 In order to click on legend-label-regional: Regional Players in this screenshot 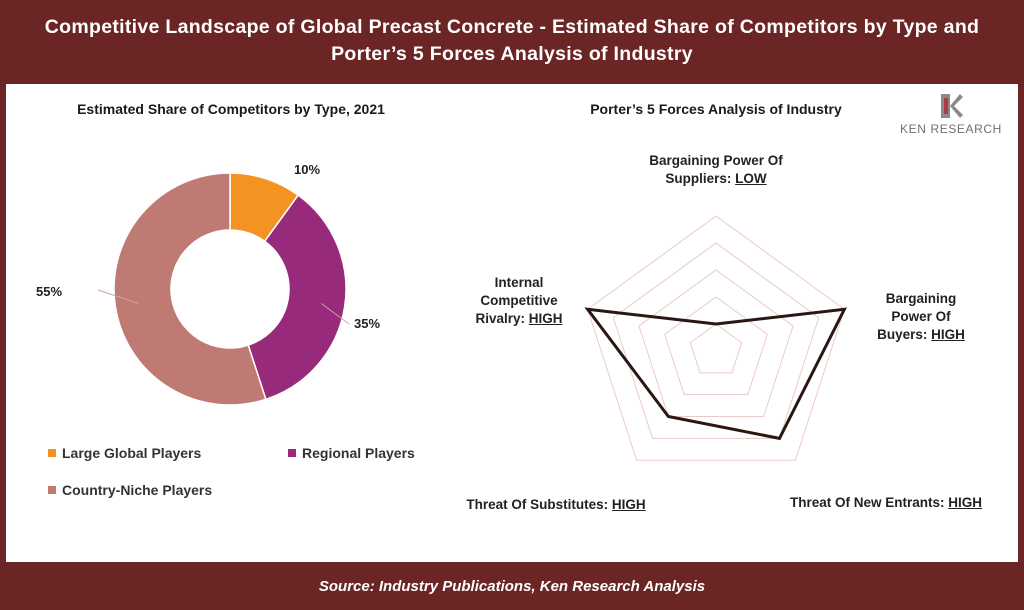, I will do `click(358, 453)`.